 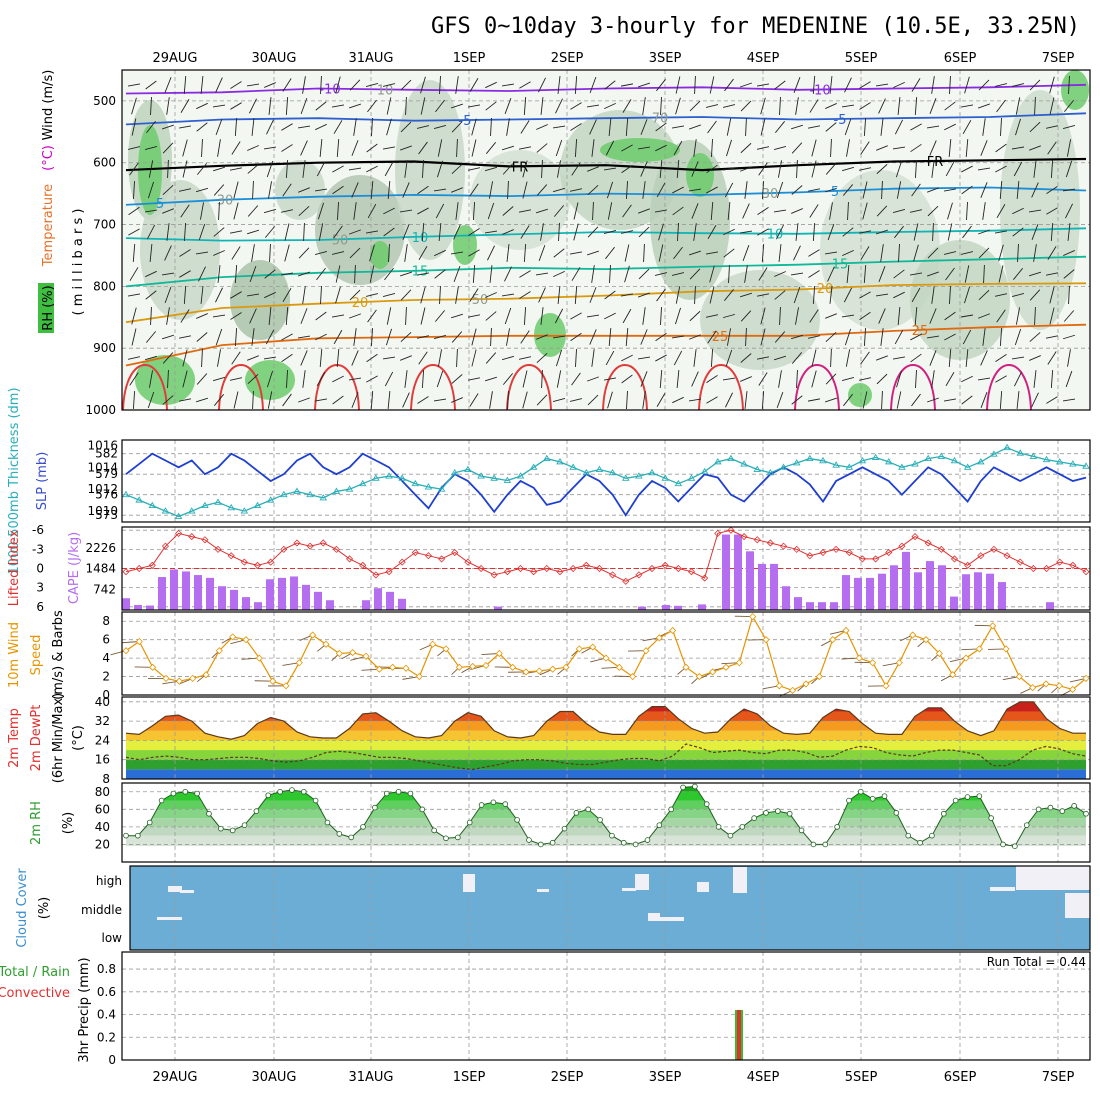 I want to click on cape-tick-label: 1484, so click(x=100, y=569).